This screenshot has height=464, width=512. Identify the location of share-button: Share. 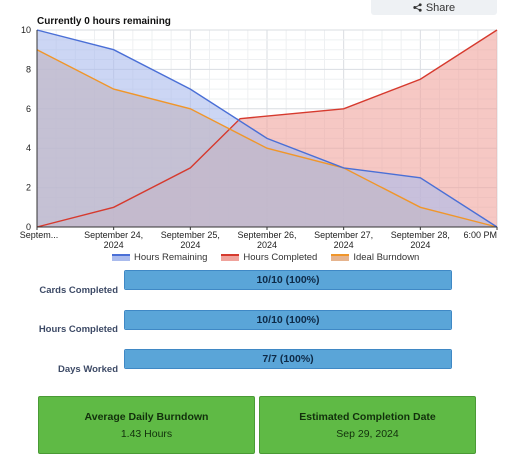
(434, 7).